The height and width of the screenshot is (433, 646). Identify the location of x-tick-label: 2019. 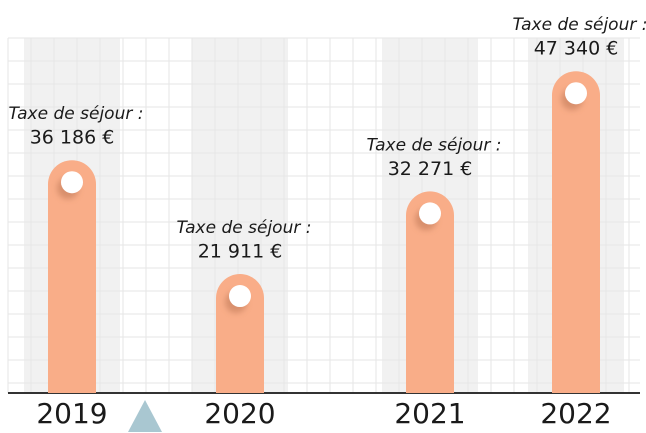
(71, 413).